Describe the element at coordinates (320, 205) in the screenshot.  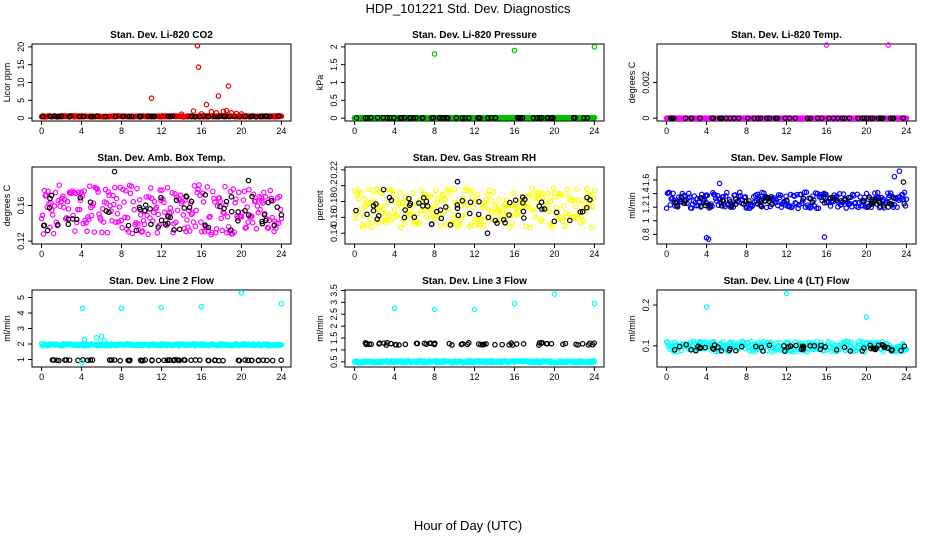
I see `y-axis-label: percent` at that location.